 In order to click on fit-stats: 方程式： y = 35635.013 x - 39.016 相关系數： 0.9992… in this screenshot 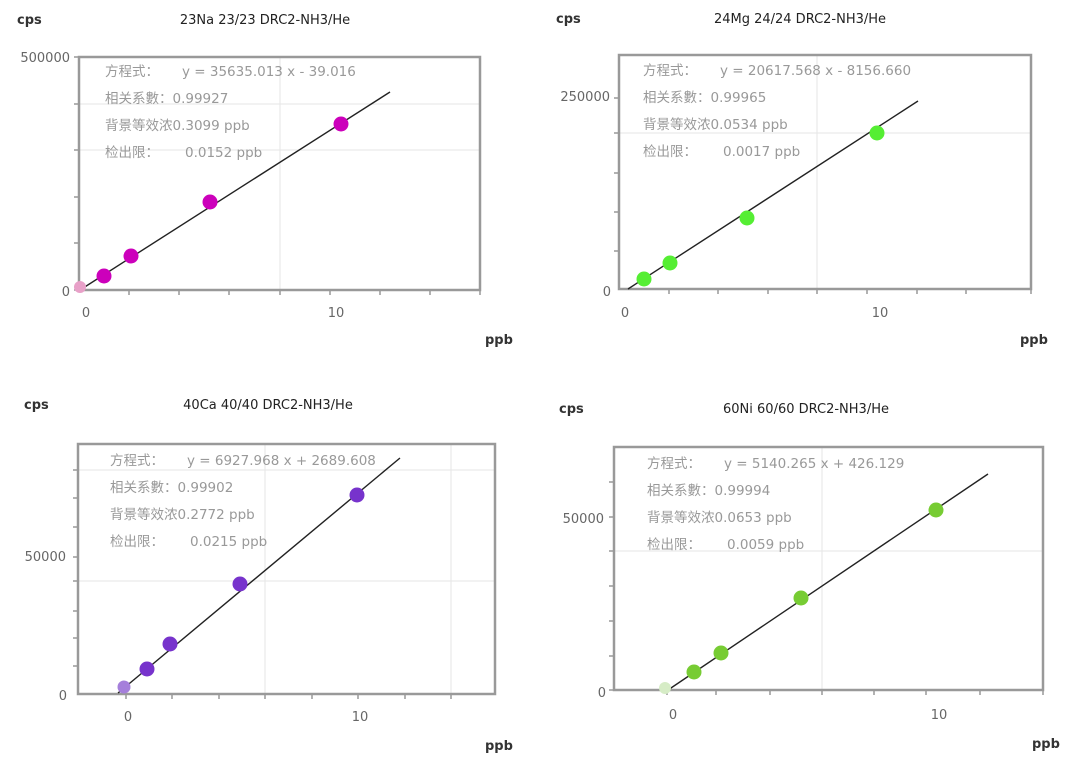, I will do `click(230, 112)`.